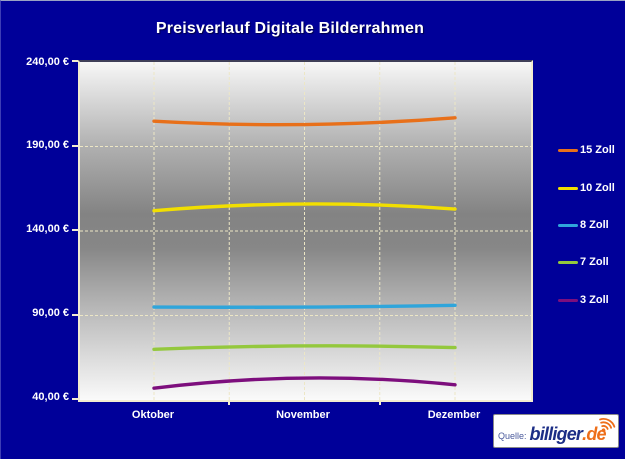 This screenshot has height=459, width=625. I want to click on series-line-15-zoll, so click(304, 121).